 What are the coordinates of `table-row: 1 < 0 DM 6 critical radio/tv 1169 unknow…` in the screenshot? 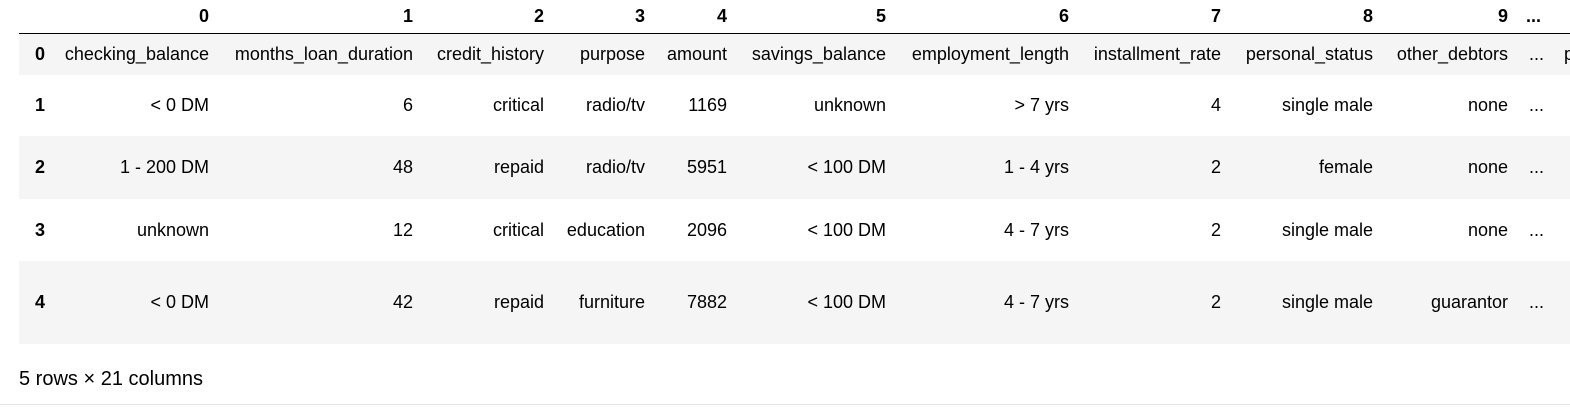 It's located at (794, 105).